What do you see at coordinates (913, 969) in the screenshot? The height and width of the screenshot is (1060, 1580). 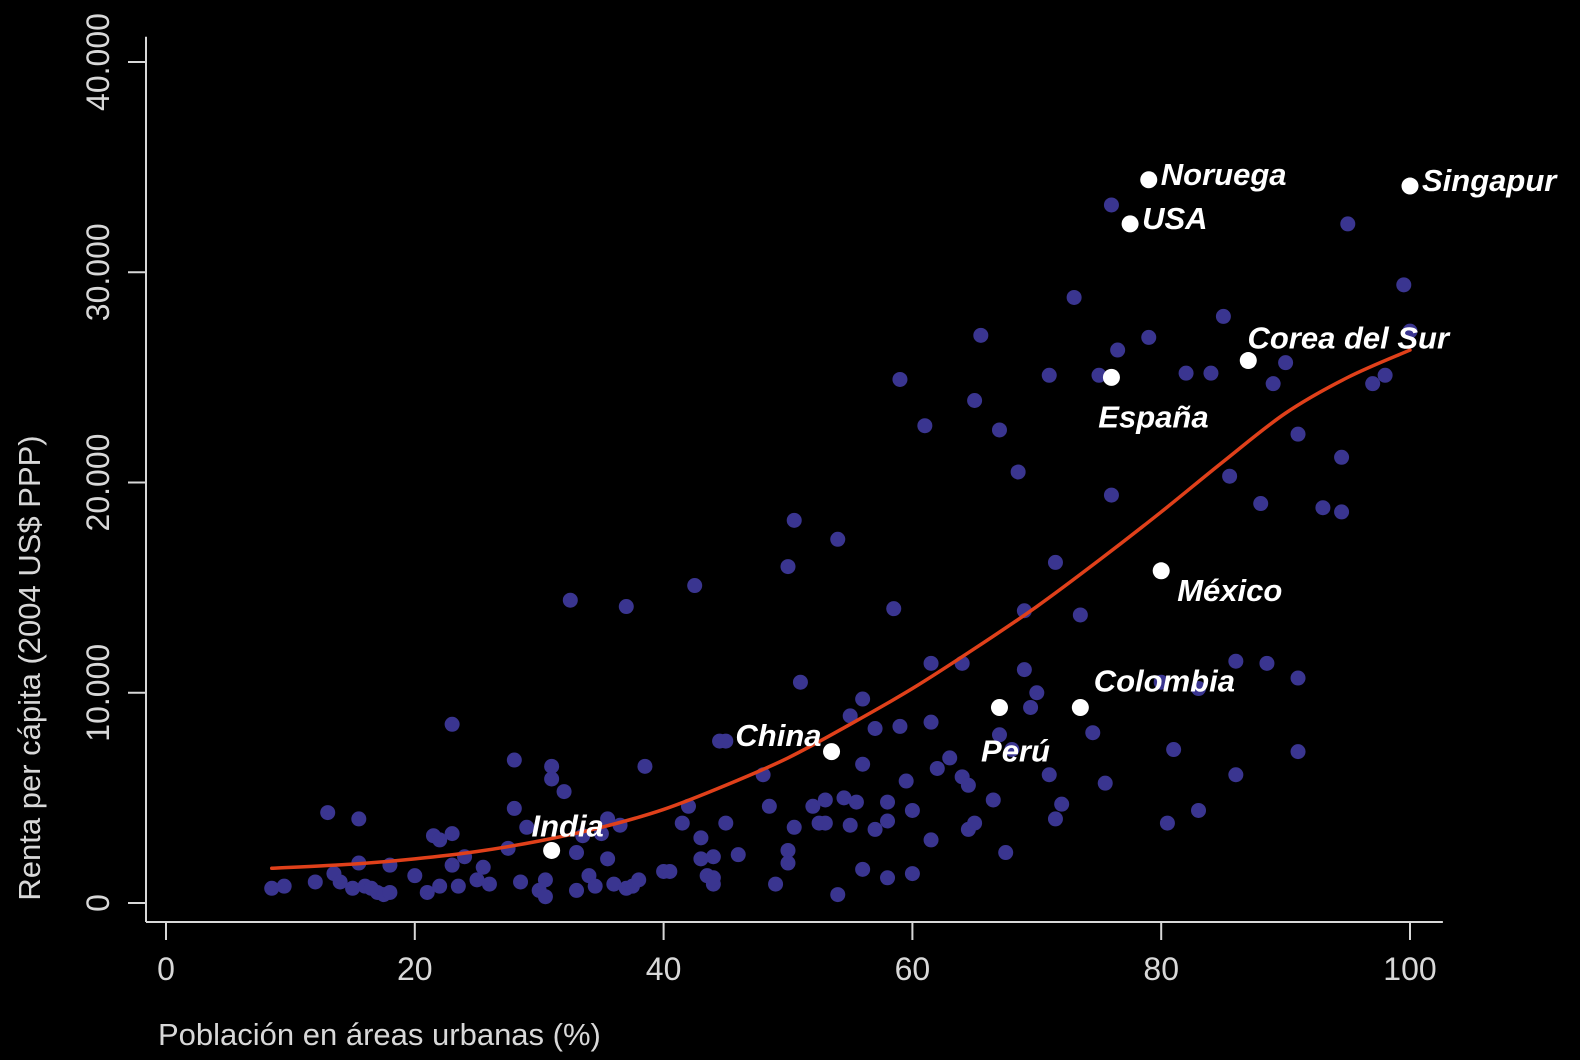 I see `x-tick-label: 60` at bounding box center [913, 969].